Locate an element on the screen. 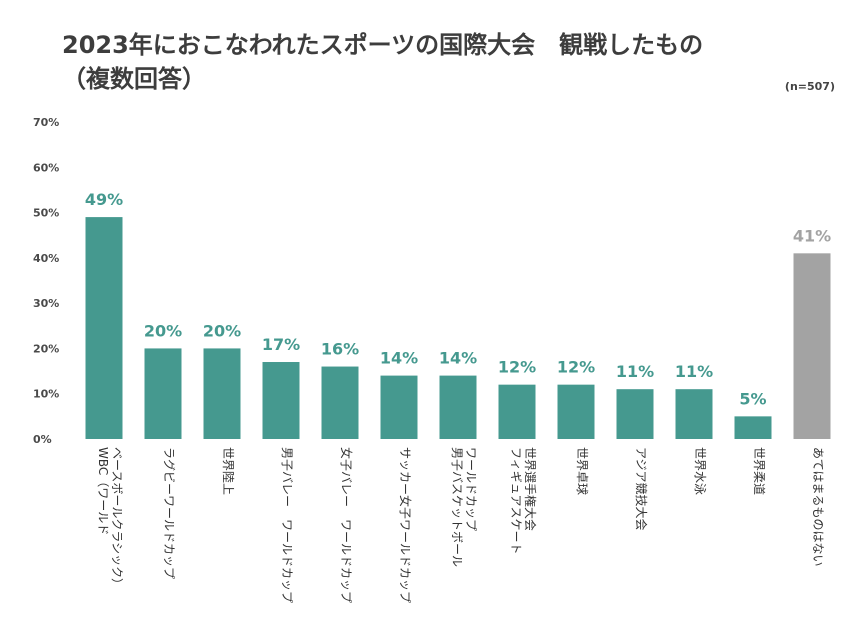 Image resolution: width=853 pixels, height=640 pixels. y-tick-label: 0% is located at coordinates (42, 439).